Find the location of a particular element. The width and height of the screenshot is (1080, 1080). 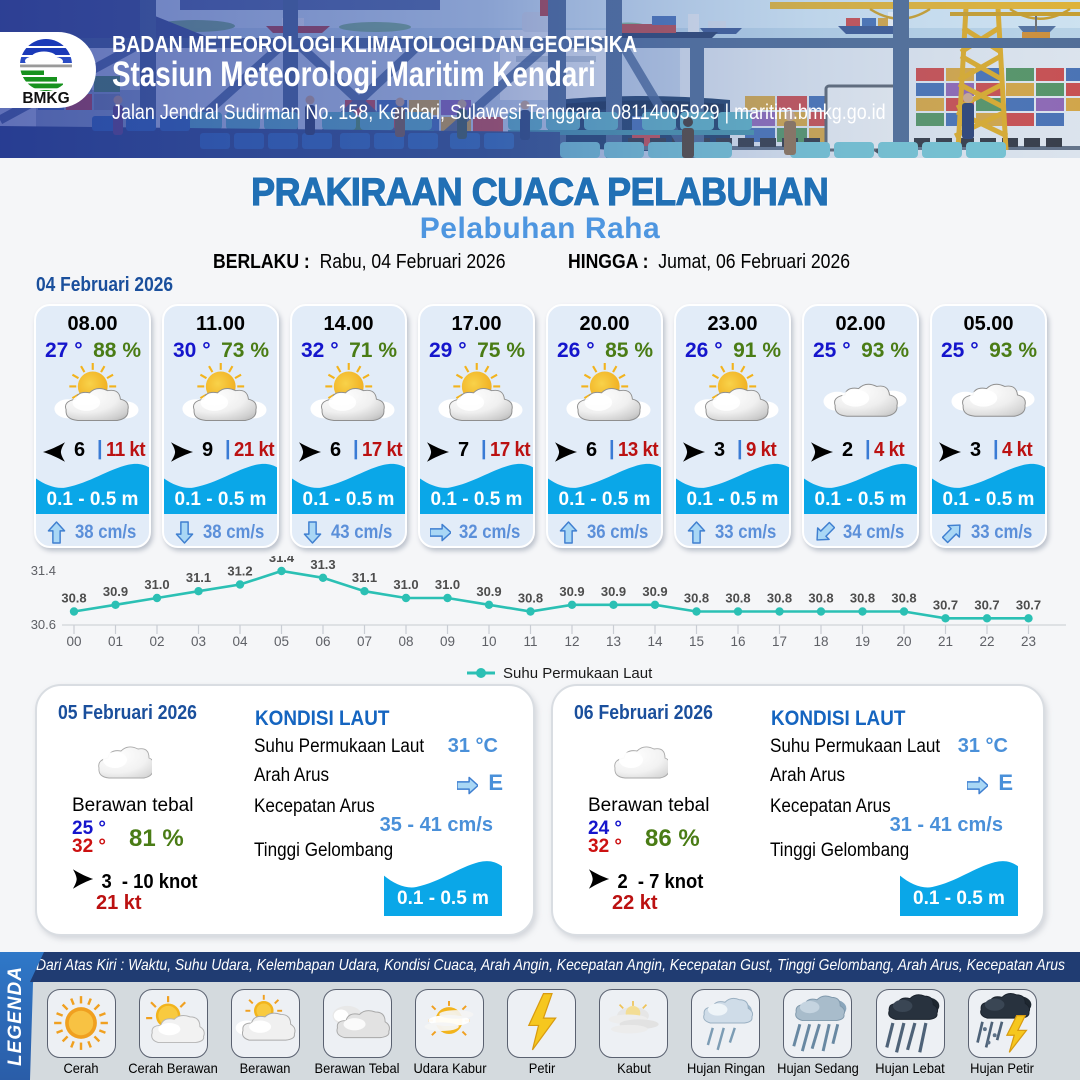

svg-text: 00 is located at coordinates (73, 641).